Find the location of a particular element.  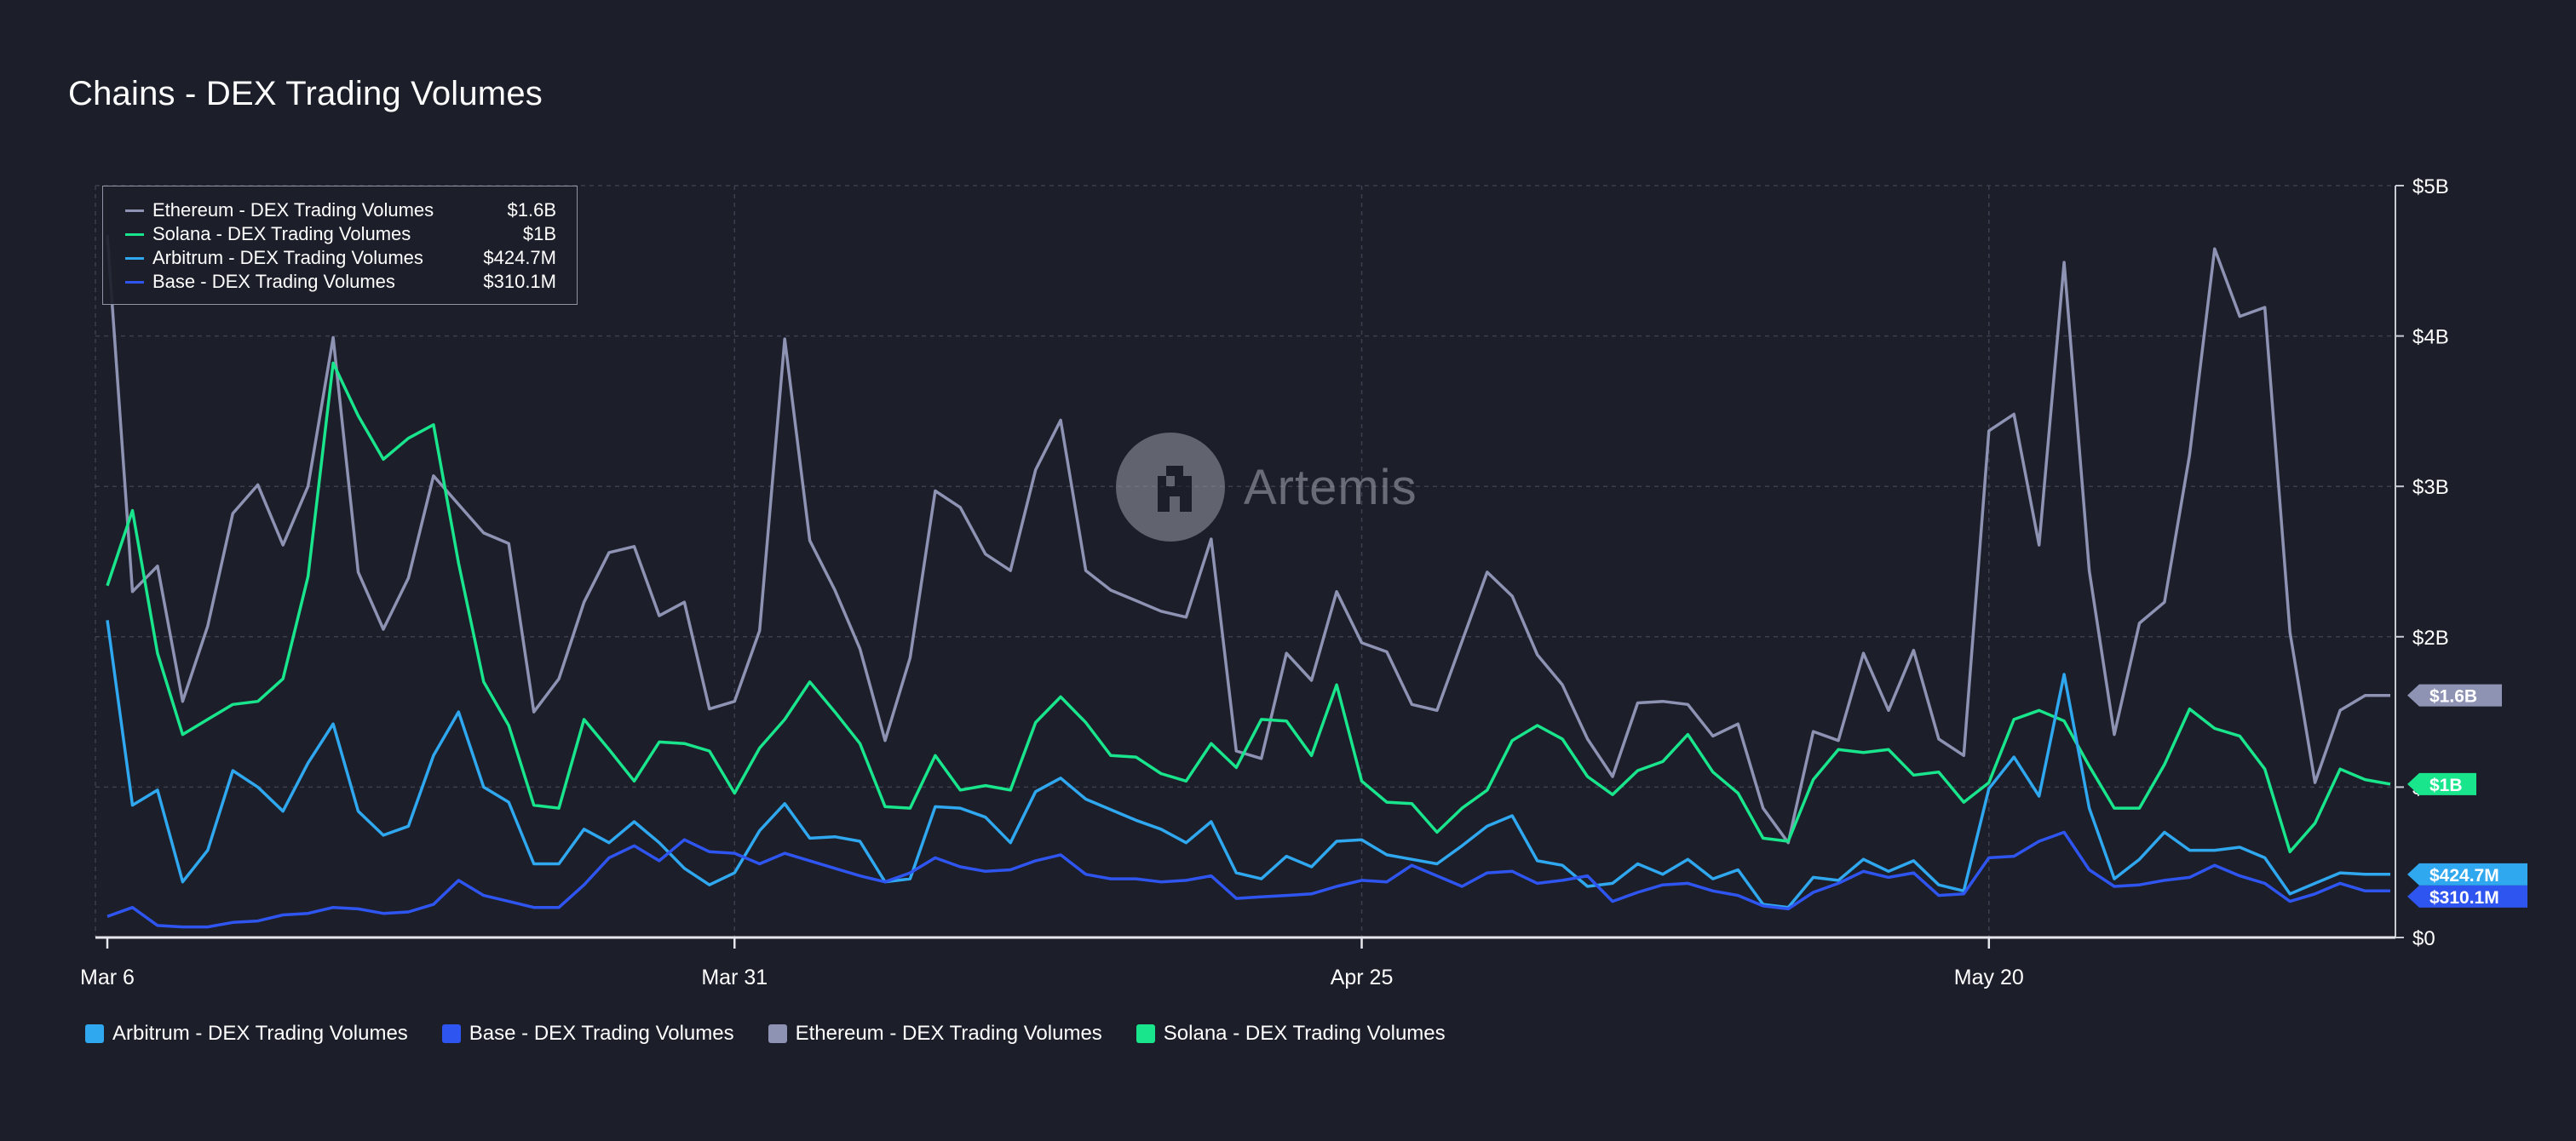

tooltip-series-name: Ethereum - DEX Trading Volumes is located at coordinates (293, 210).